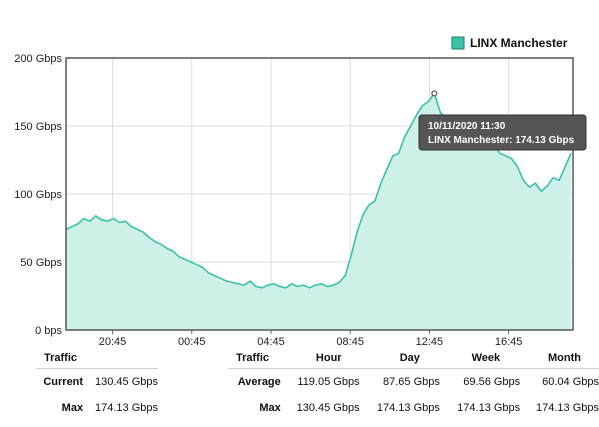 The width and height of the screenshot is (599, 427). Describe the element at coordinates (467, 126) in the screenshot. I see `tooltip-date: 10/11/2020 11:30` at that location.